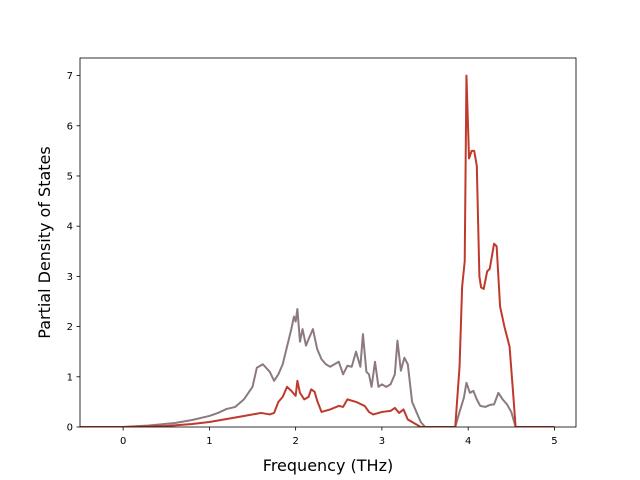 This screenshot has height=480, width=640. Describe the element at coordinates (123, 441) in the screenshot. I see `x-tick-label: 0` at that location.